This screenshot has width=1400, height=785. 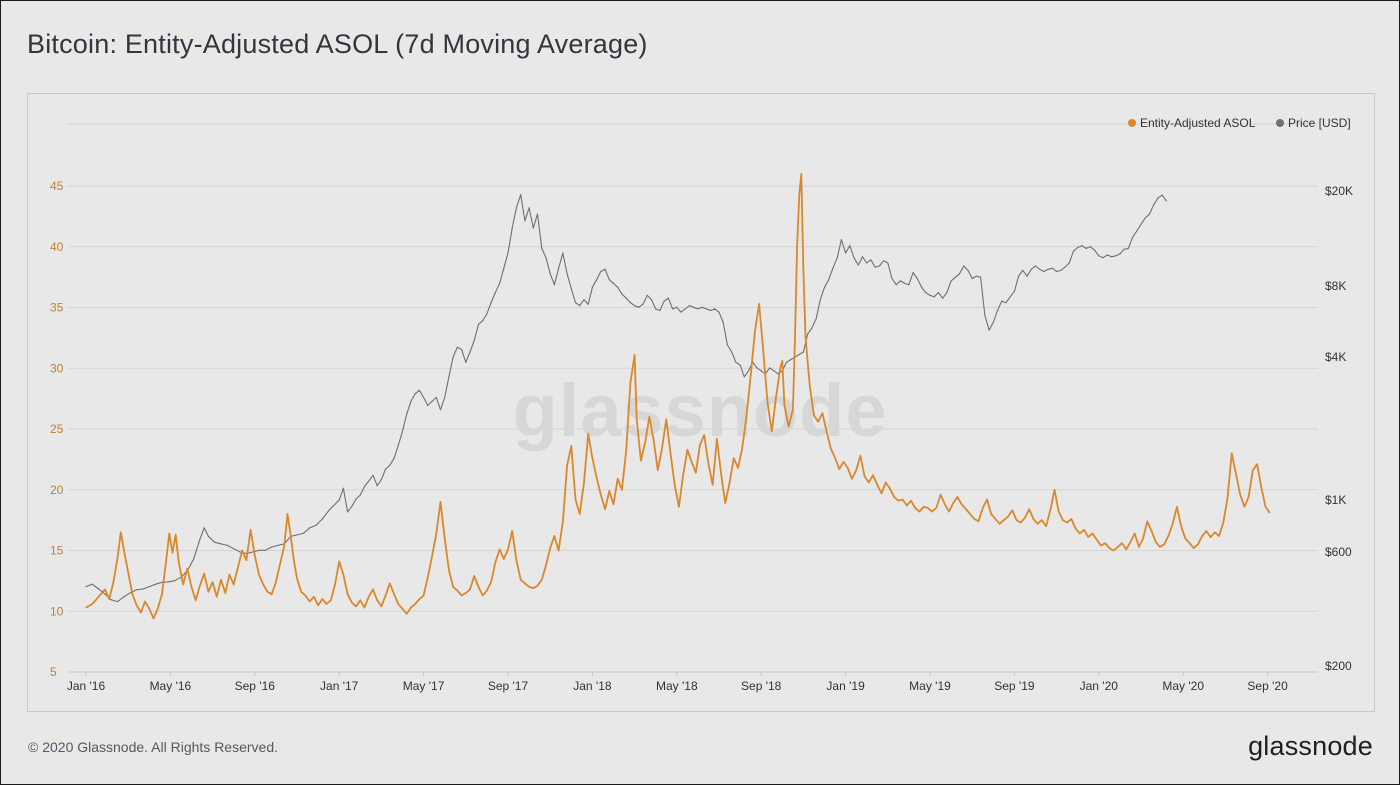 I want to click on y-left-tick-label: 5, so click(x=53, y=672).